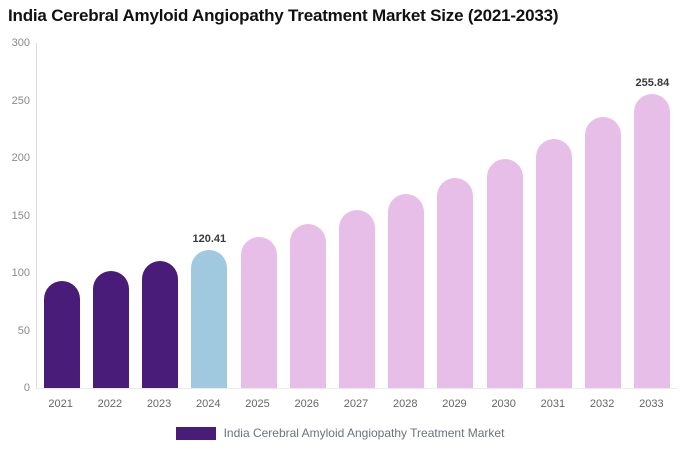  What do you see at coordinates (455, 282) in the screenshot?
I see `bar-2029` at bounding box center [455, 282].